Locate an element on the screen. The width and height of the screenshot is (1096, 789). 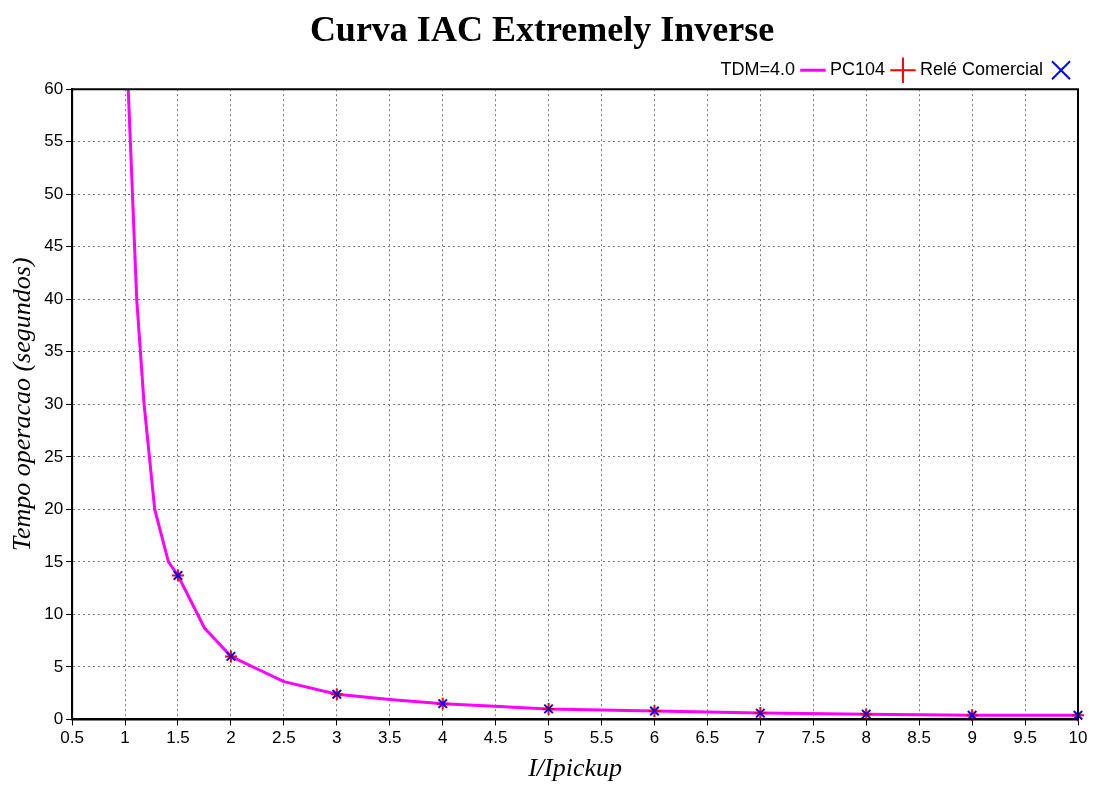
x-tick-label: 6.5 is located at coordinates (707, 738).